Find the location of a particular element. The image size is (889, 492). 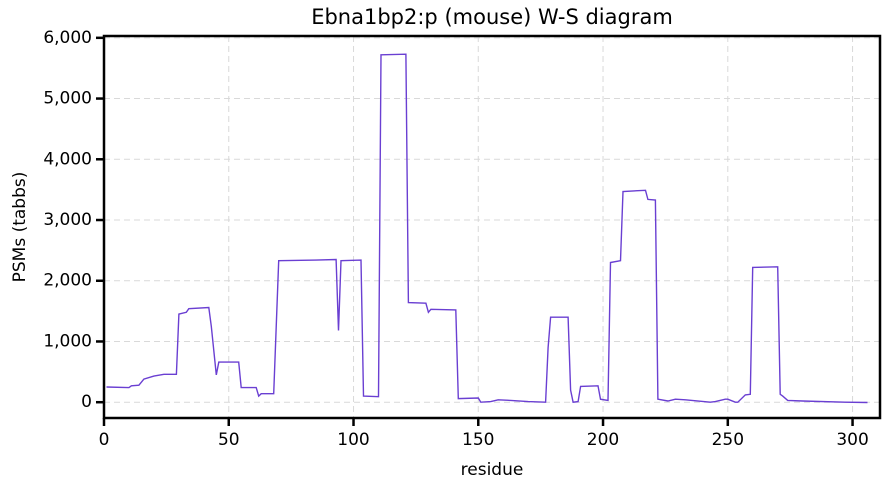

y-tick-label: 2,000 is located at coordinates (67, 281).